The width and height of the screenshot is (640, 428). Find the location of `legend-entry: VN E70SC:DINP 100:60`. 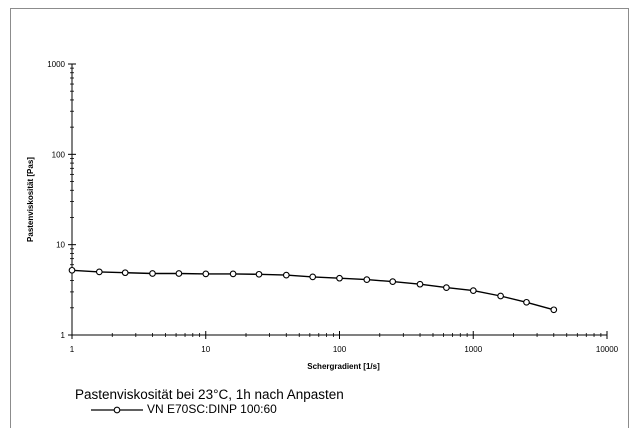

legend-entry: VN E70SC:DINP 100:60 is located at coordinates (217, 409).